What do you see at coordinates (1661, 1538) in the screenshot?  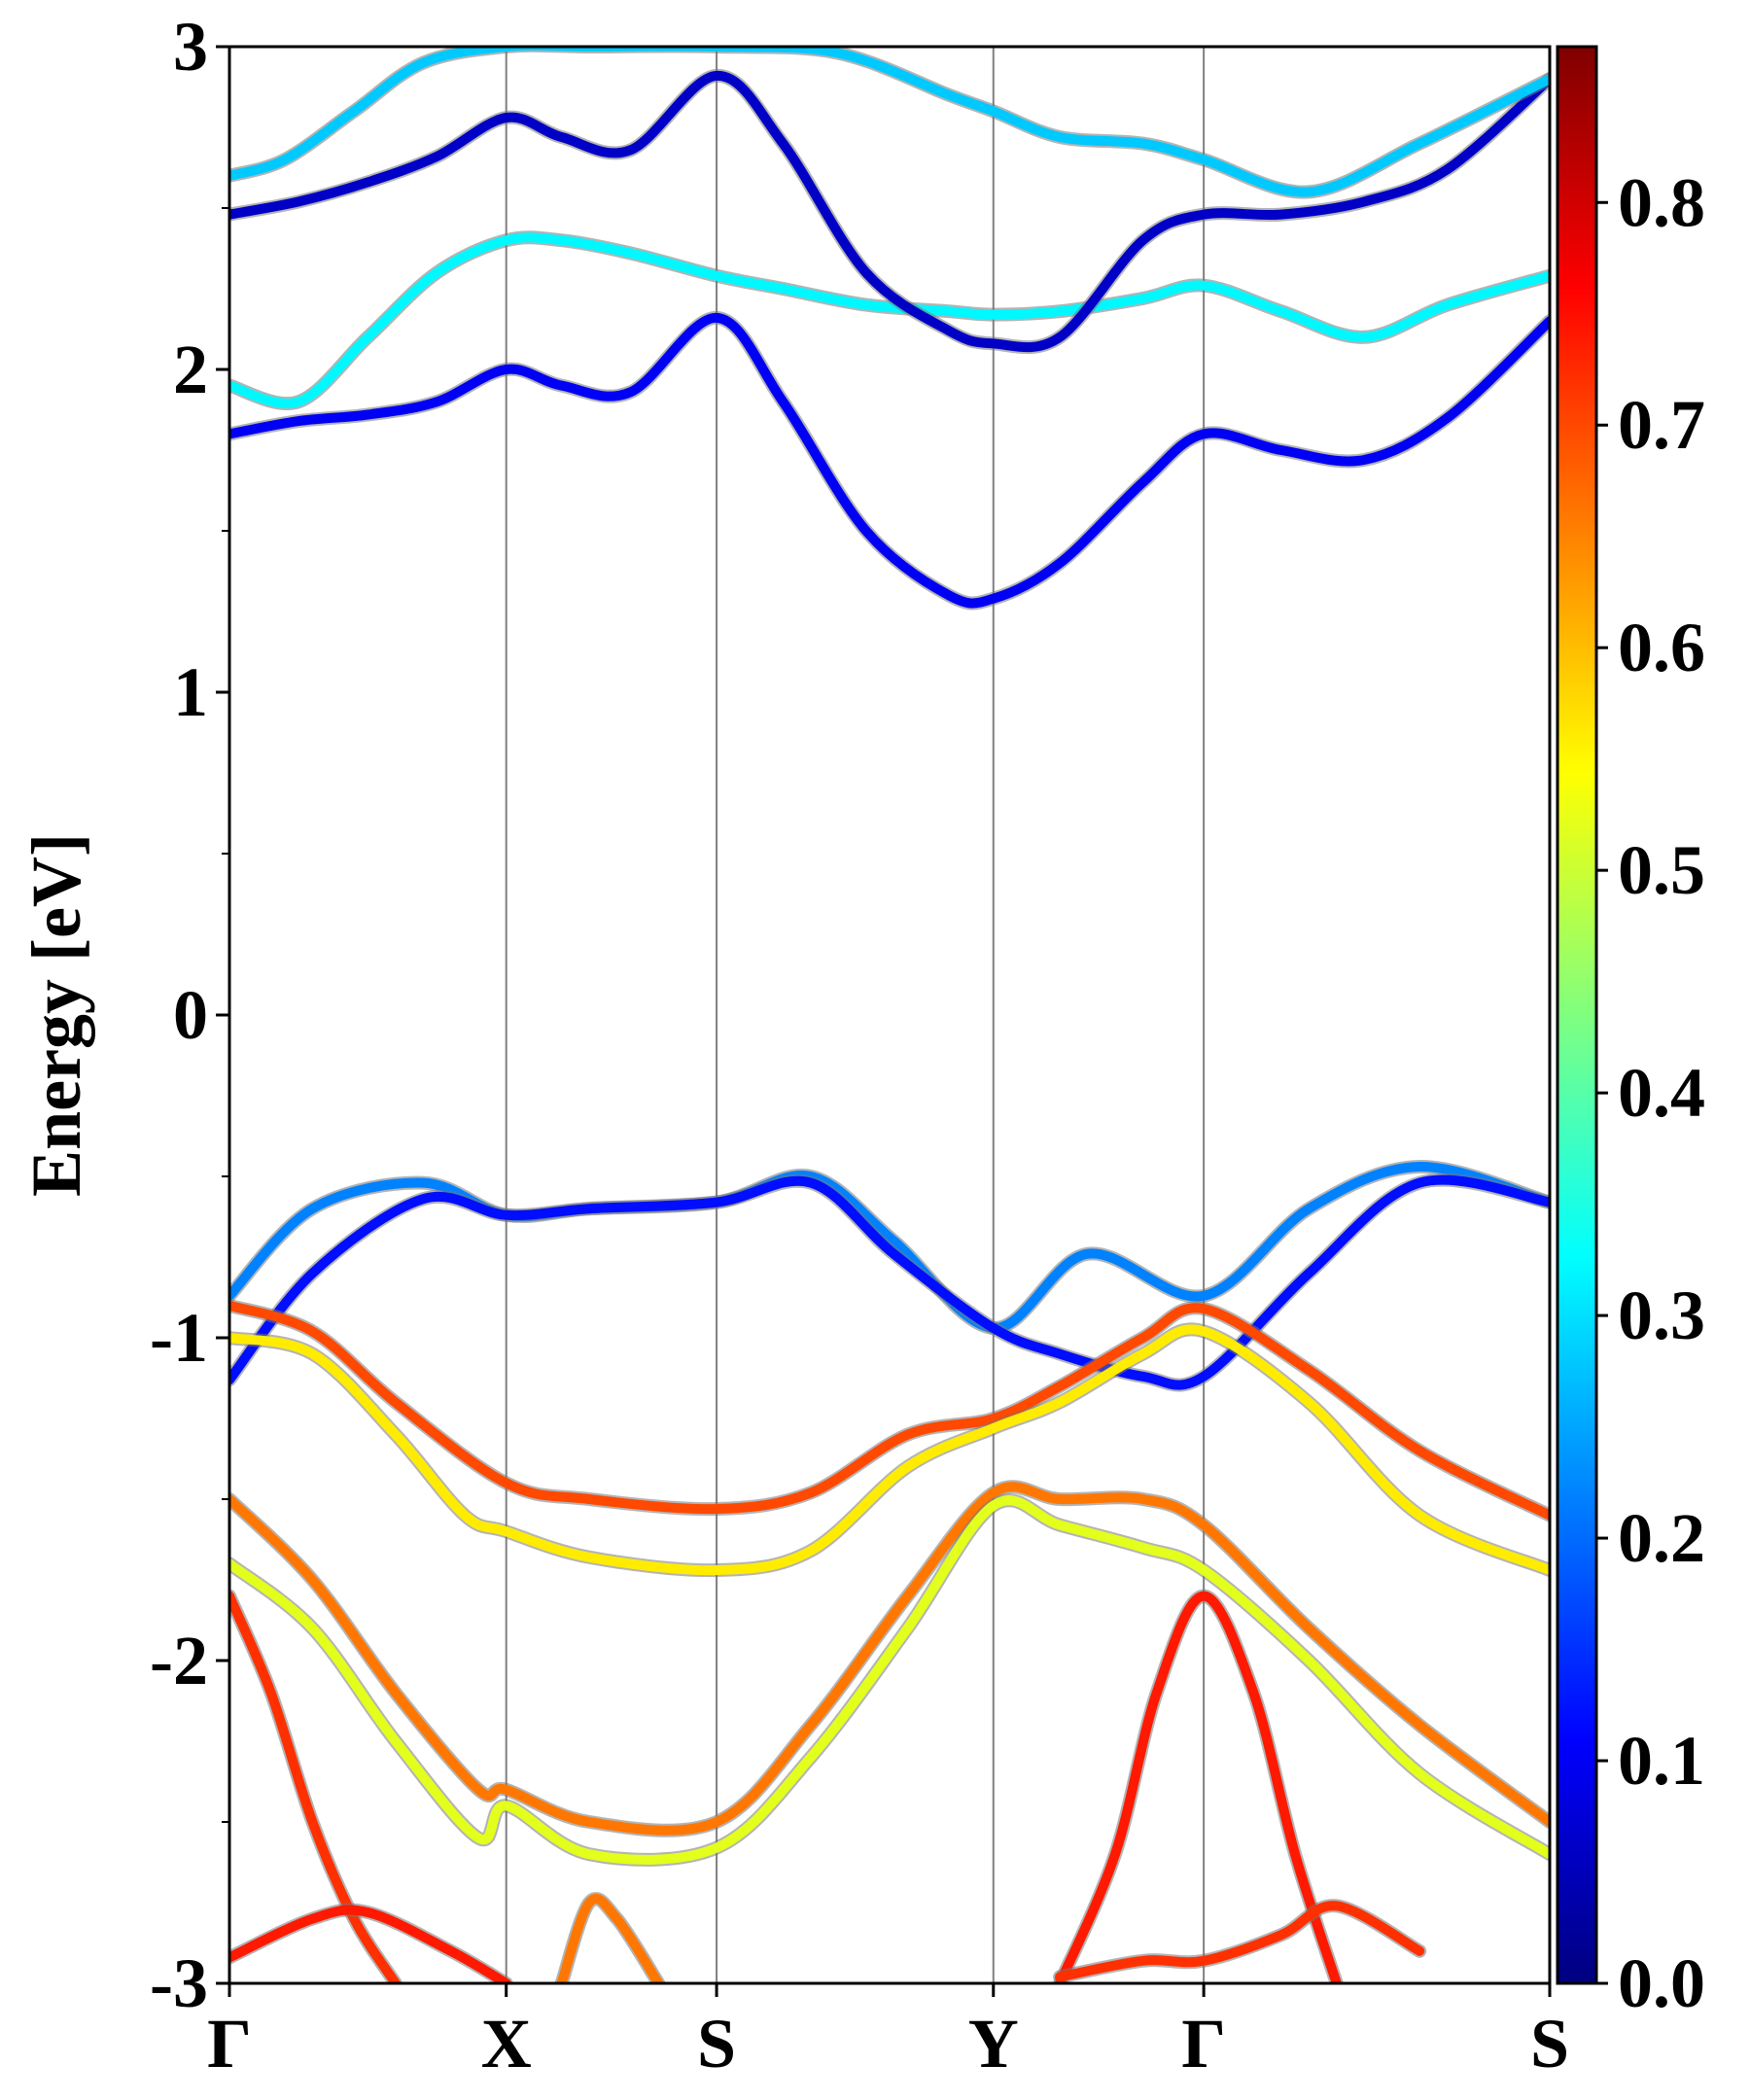 I see `colorbar-tick-label: 0.2` at bounding box center [1661, 1538].